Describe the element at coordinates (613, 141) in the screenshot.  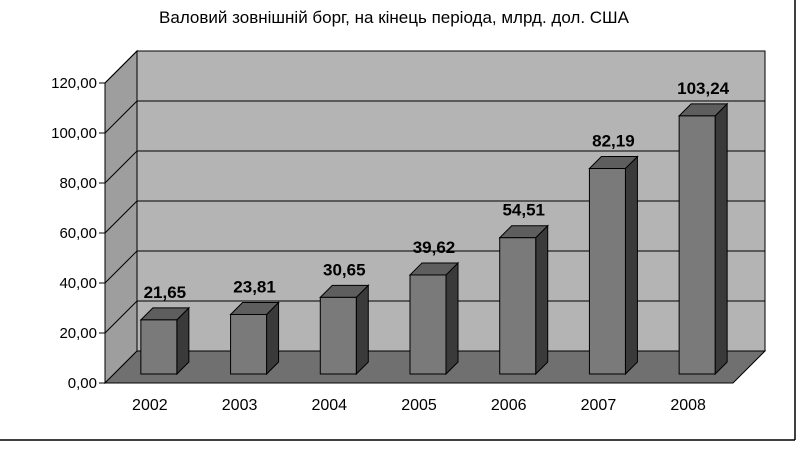
I see `data-label: 82,19` at that location.